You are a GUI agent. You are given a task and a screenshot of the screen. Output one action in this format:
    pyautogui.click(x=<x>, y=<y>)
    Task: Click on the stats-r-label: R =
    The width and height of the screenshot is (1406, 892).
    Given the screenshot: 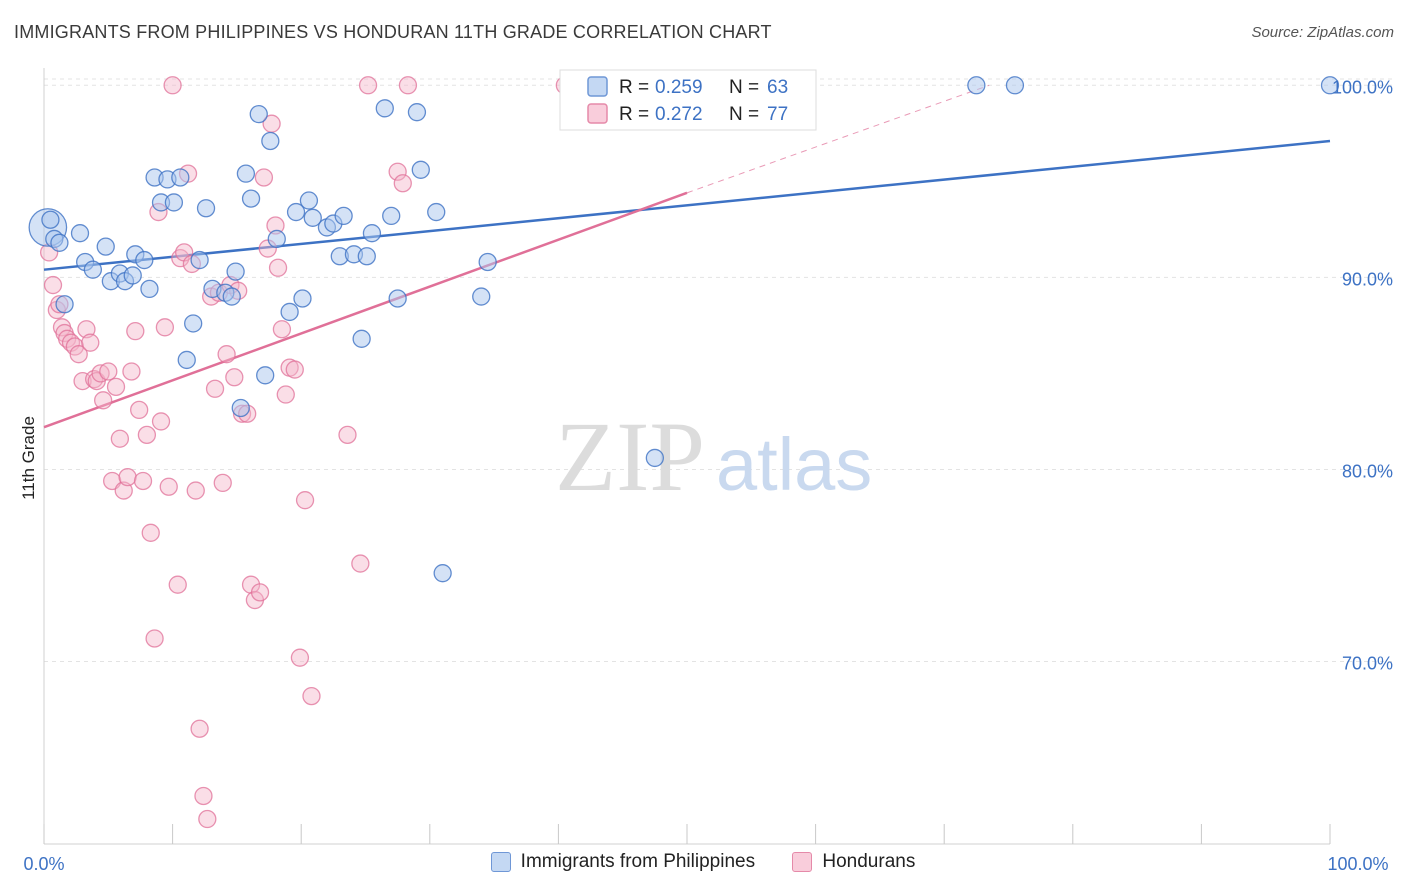 What is the action you would take?
    pyautogui.click(x=634, y=87)
    